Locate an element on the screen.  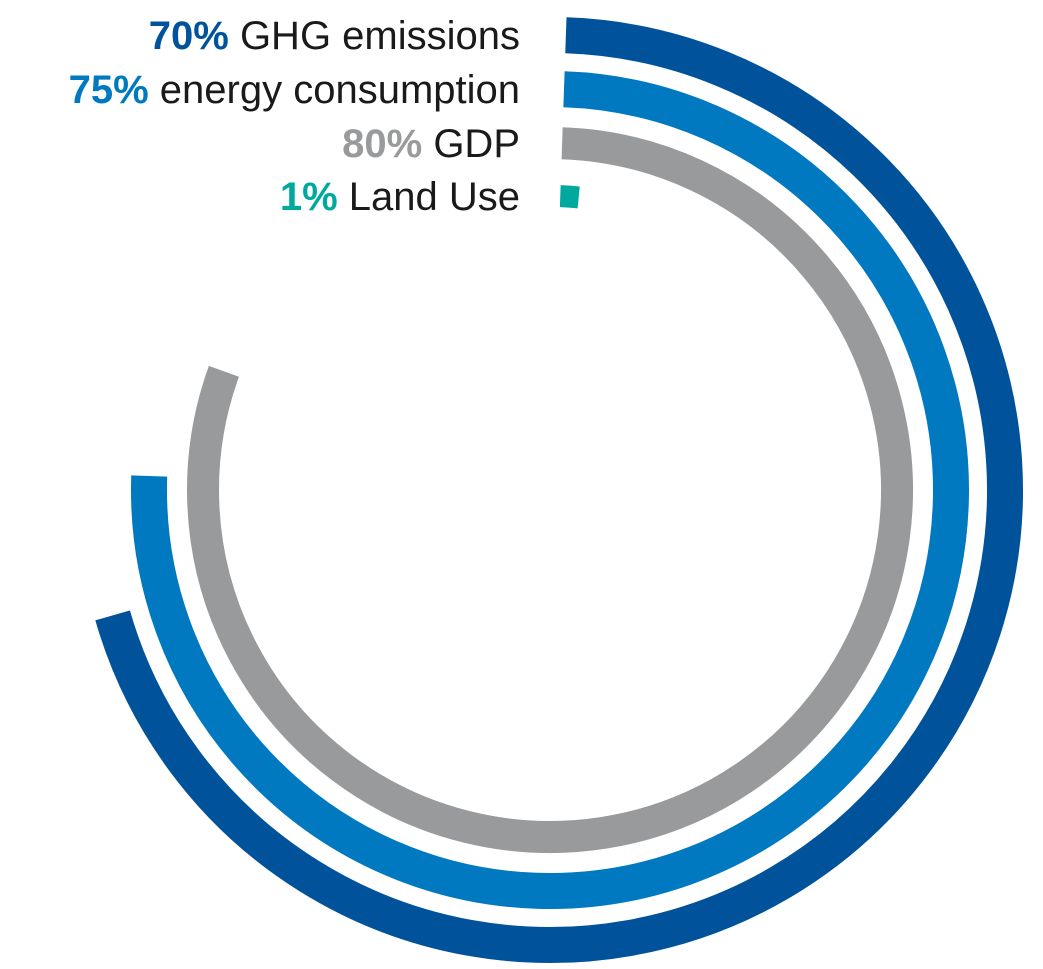
series-name: Land Use is located at coordinates (429, 197).